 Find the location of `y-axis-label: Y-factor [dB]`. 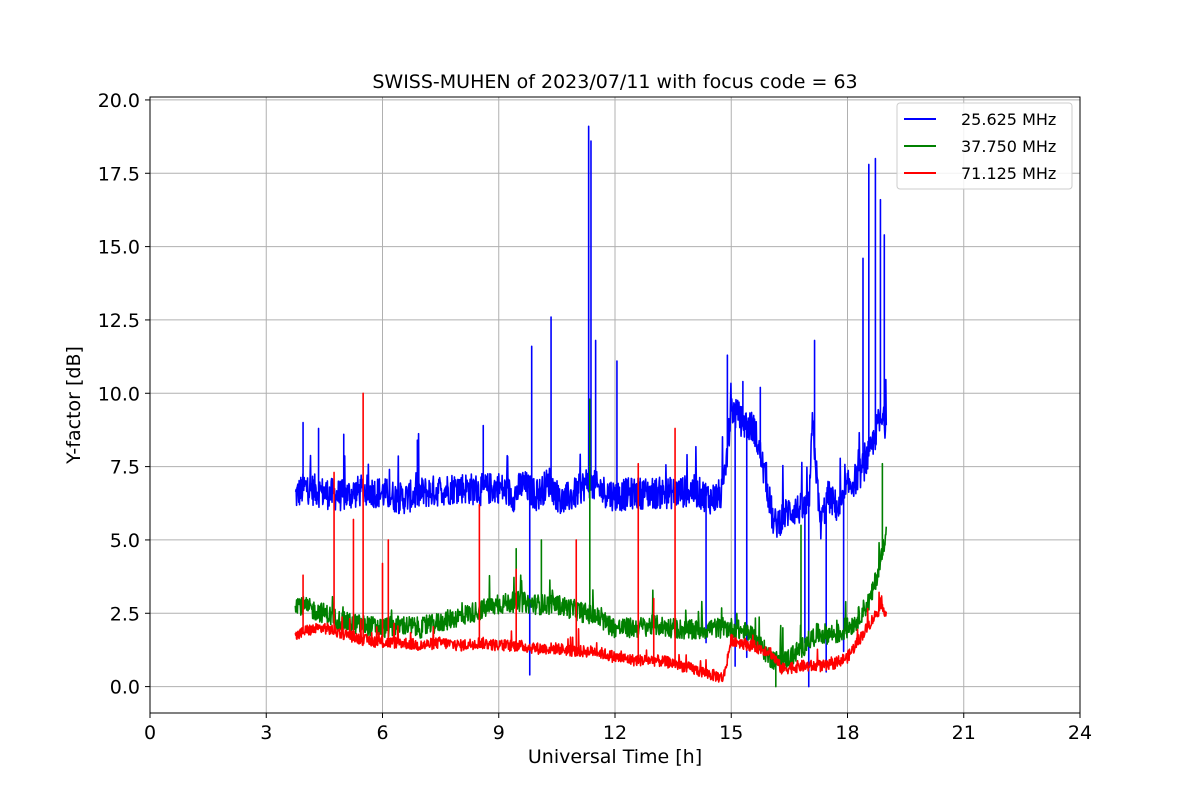

y-axis-label: Y-factor [dB] is located at coordinates (74, 405).